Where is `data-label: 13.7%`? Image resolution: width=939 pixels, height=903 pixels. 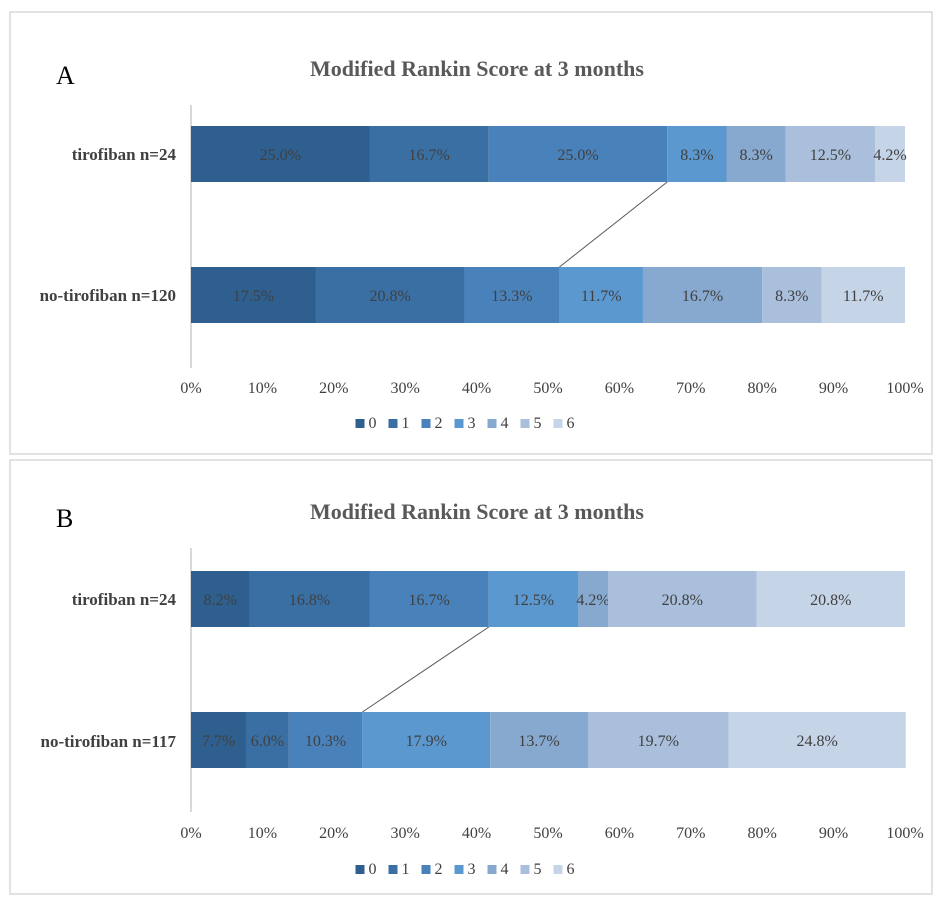
data-label: 13.7% is located at coordinates (538, 741).